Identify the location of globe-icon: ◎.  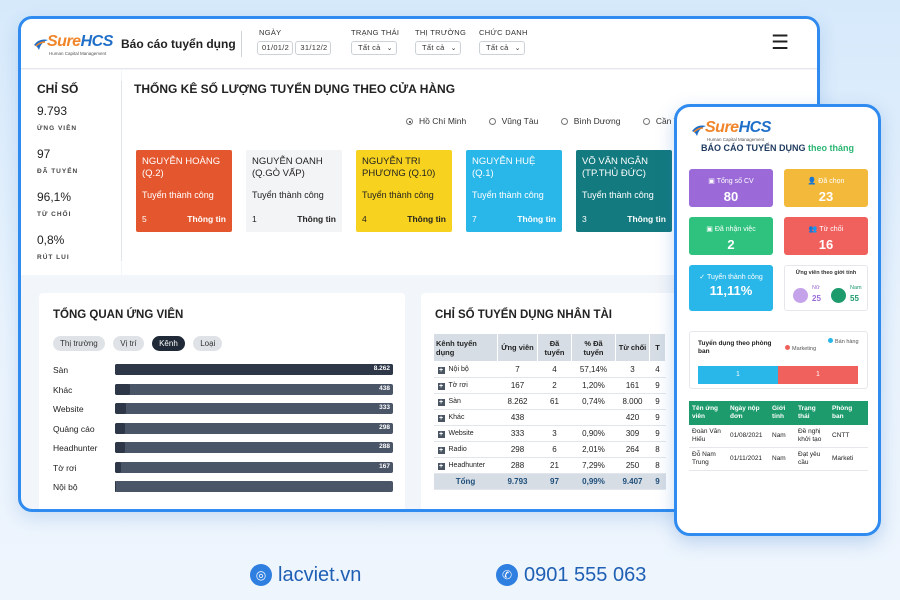
(261, 575).